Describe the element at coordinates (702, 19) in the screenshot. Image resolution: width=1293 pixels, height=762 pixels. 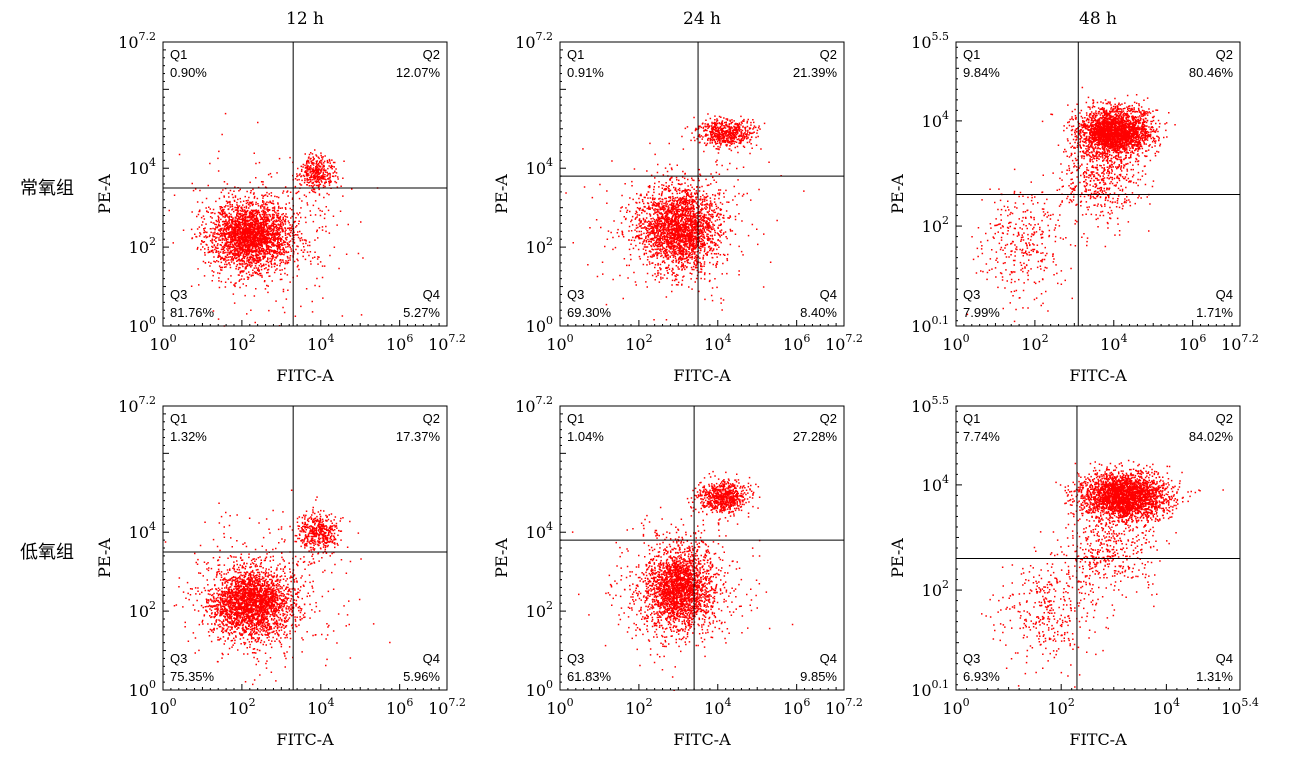
I see `column-header: 24 h` at that location.